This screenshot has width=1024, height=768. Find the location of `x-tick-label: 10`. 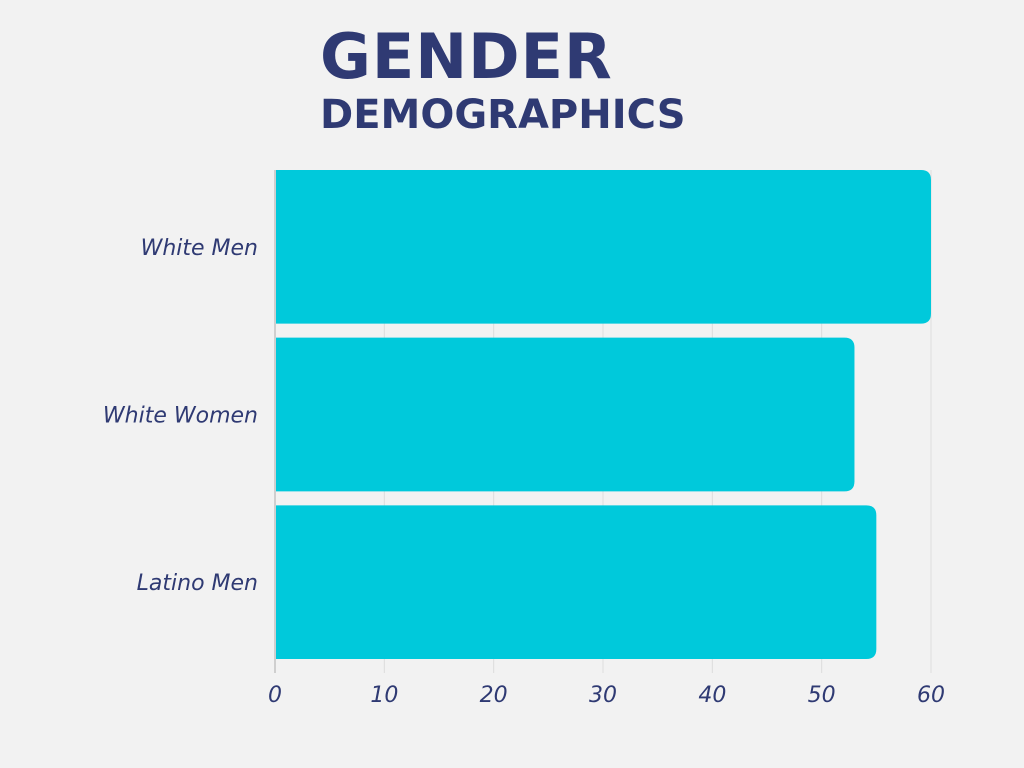

x-tick-label: 10 is located at coordinates (384, 695).